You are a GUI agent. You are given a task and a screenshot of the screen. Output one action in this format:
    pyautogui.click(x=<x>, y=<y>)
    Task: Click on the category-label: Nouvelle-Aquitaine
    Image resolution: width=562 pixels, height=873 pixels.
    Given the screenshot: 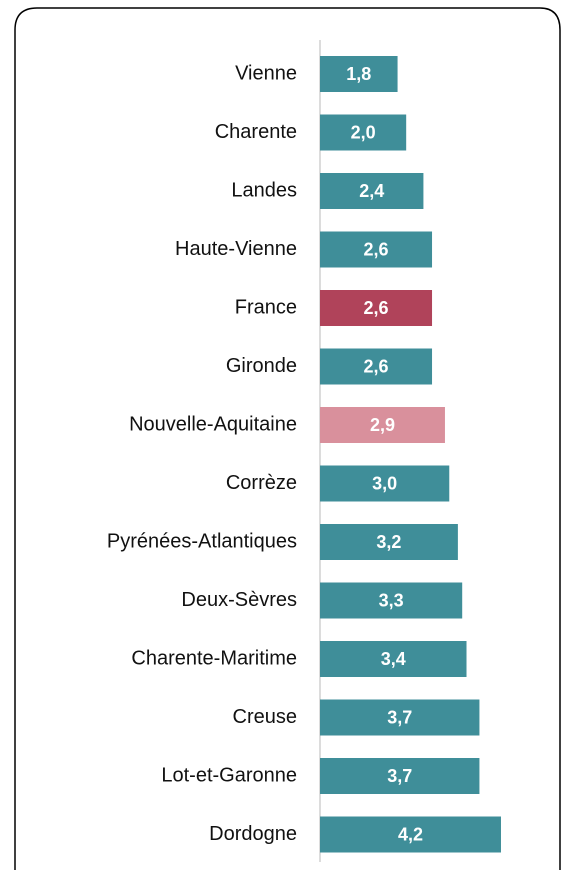 What is the action you would take?
    pyautogui.click(x=213, y=424)
    